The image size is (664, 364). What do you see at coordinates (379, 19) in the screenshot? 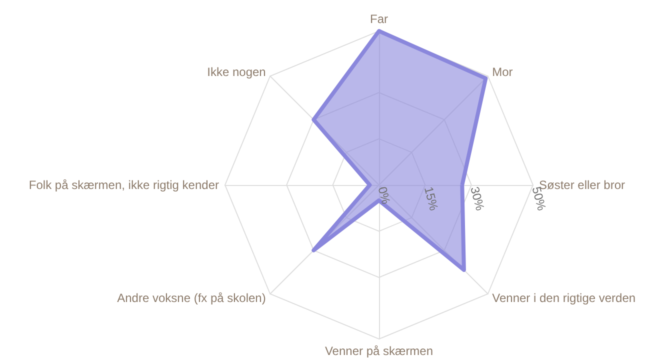
I see `spoke-label: Far` at bounding box center [379, 19].